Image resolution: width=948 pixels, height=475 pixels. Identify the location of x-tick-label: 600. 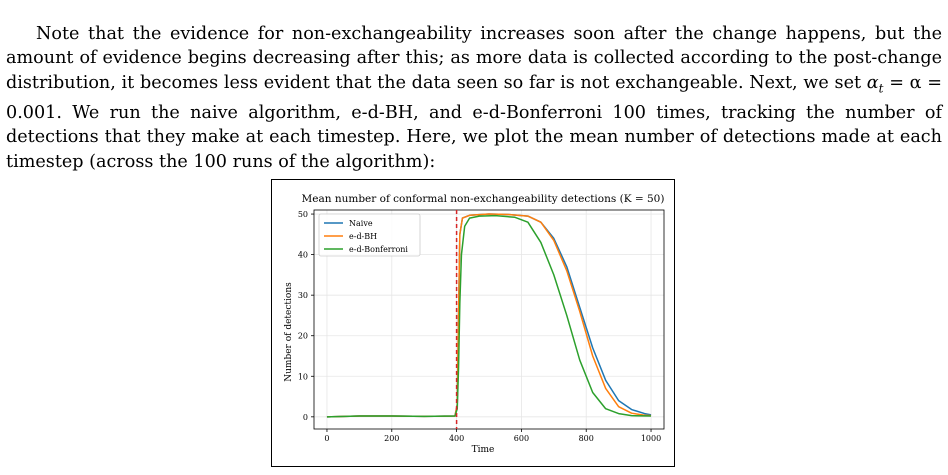
(521, 438).